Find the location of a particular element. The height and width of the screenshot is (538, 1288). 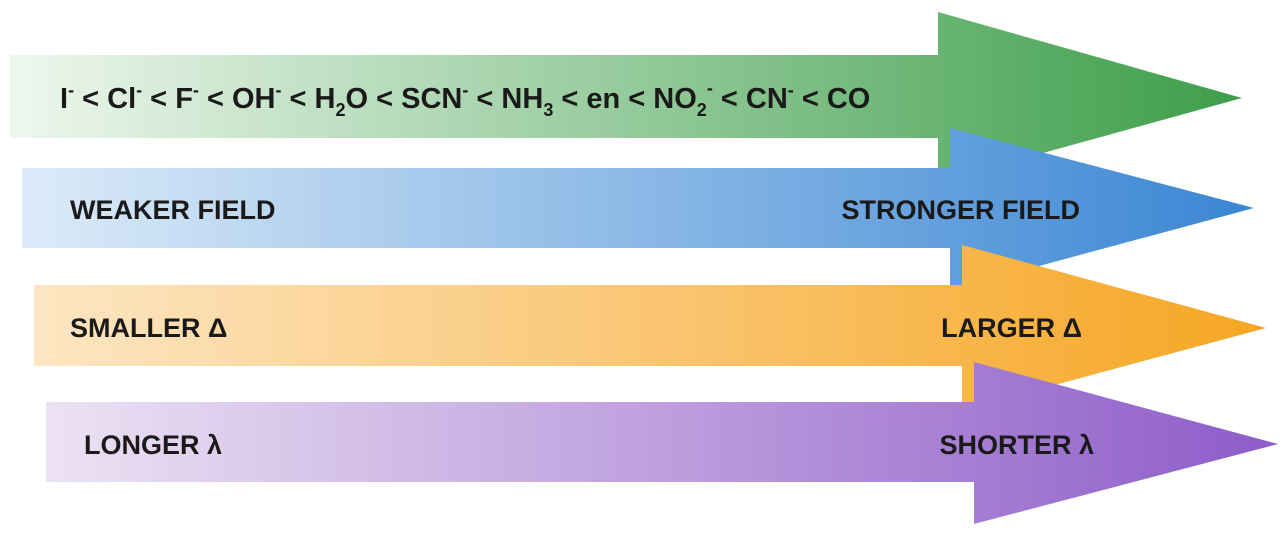

series-item-16-base: NO is located at coordinates (675, 99).